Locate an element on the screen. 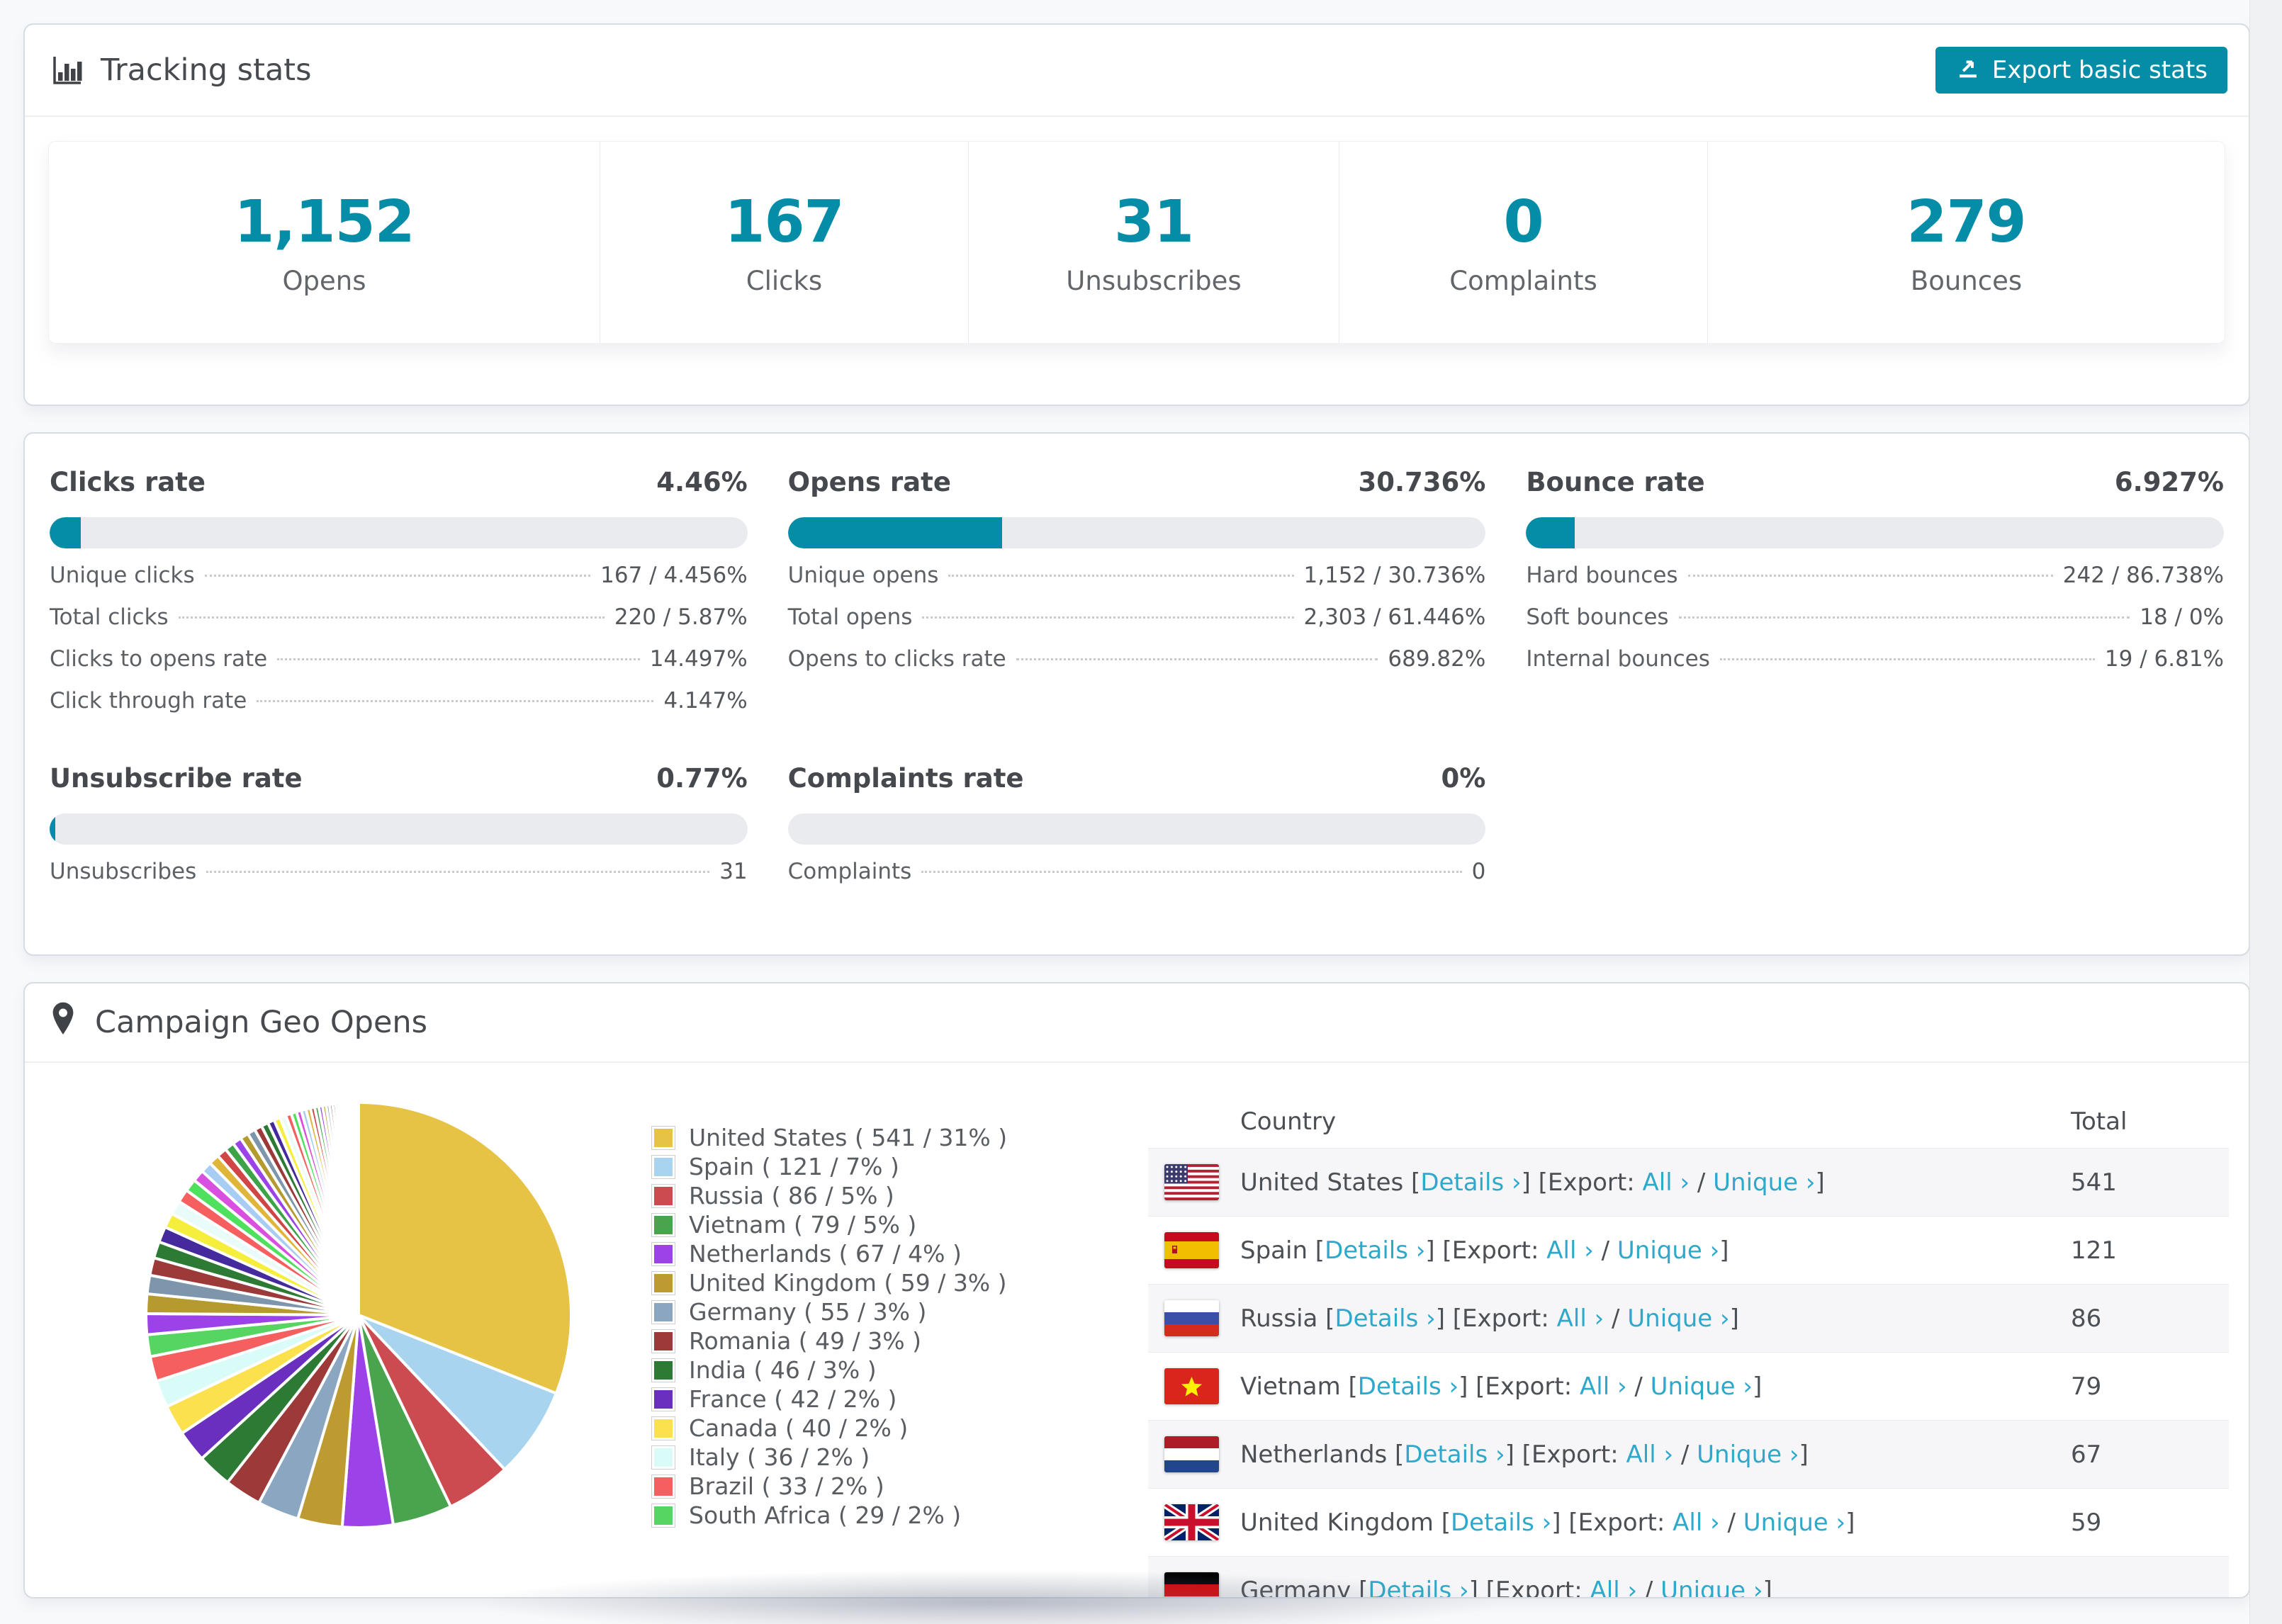 The width and height of the screenshot is (2282, 1624). legend-item-vietnam: Vietnam ( 79 / 5% ) is located at coordinates (830, 1225).